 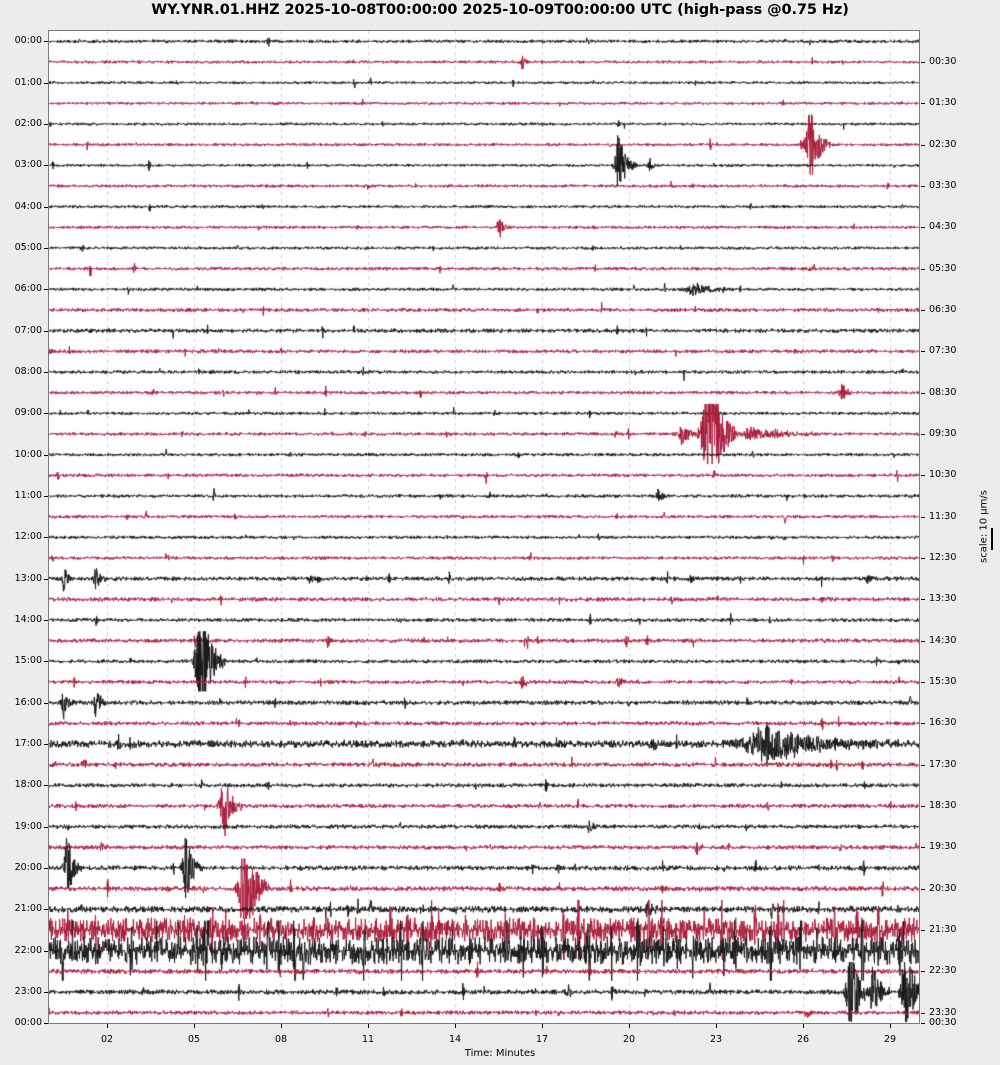 I want to click on x-tick-label: 23, so click(x=716, y=1039).